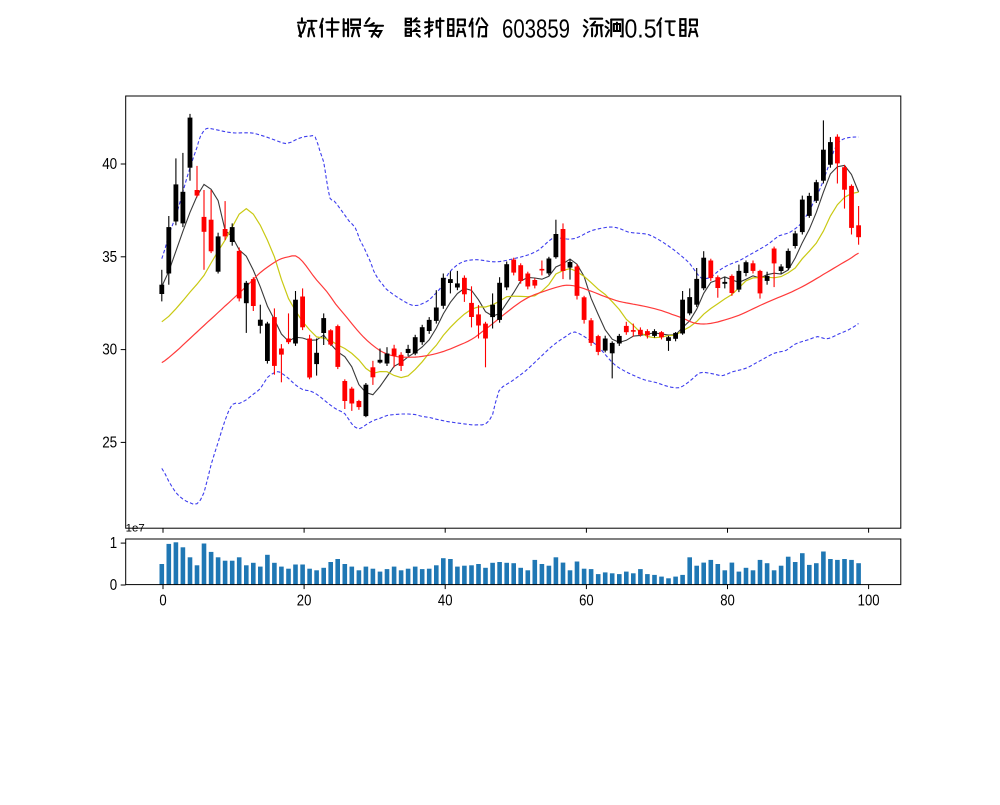 This screenshot has width=1000, height=805. Describe the element at coordinates (586, 601) in the screenshot. I see `svg-text: 60` at that location.